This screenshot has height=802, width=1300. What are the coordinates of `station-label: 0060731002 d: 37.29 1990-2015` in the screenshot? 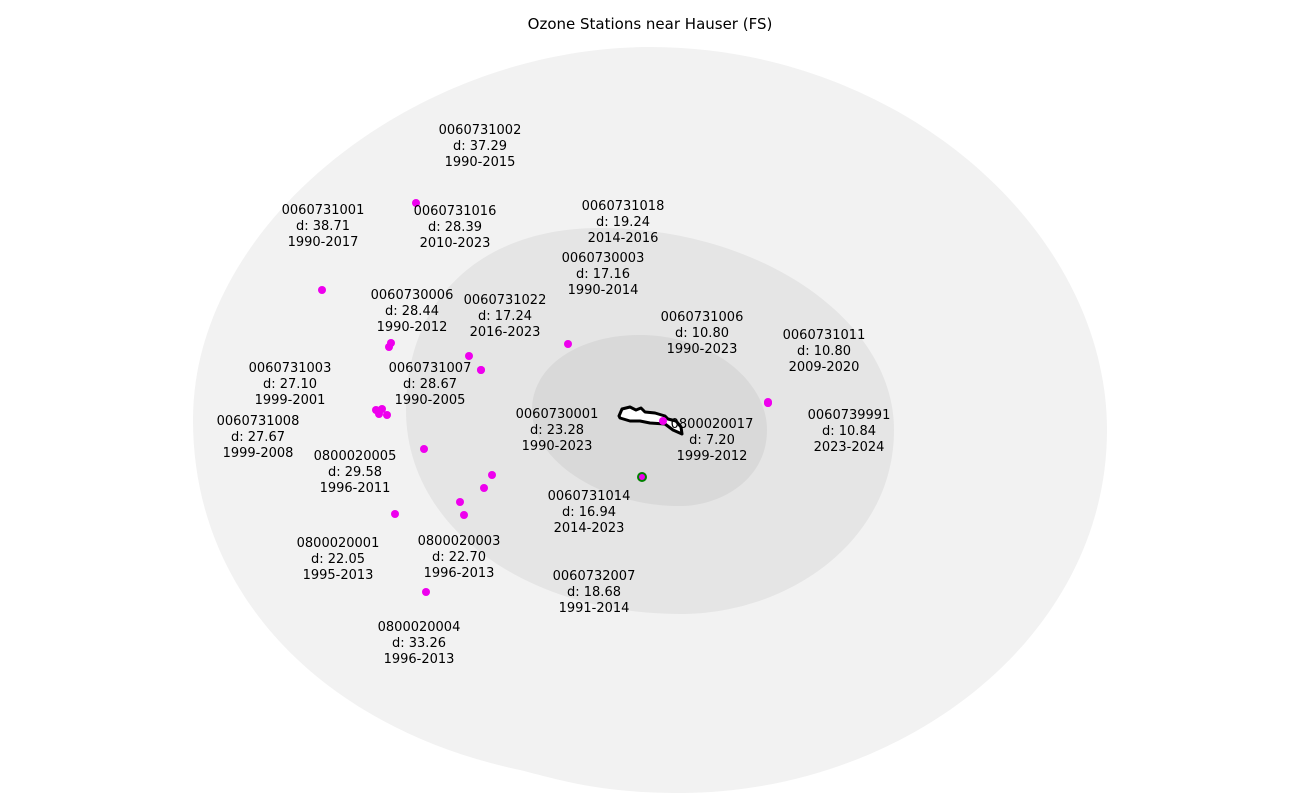 It's located at (480, 146).